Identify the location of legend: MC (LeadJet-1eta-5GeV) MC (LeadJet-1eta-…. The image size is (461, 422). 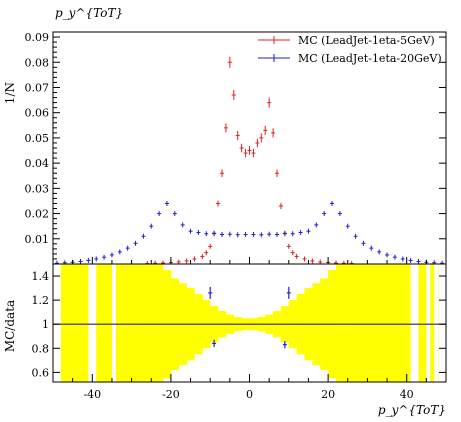
(350, 49).